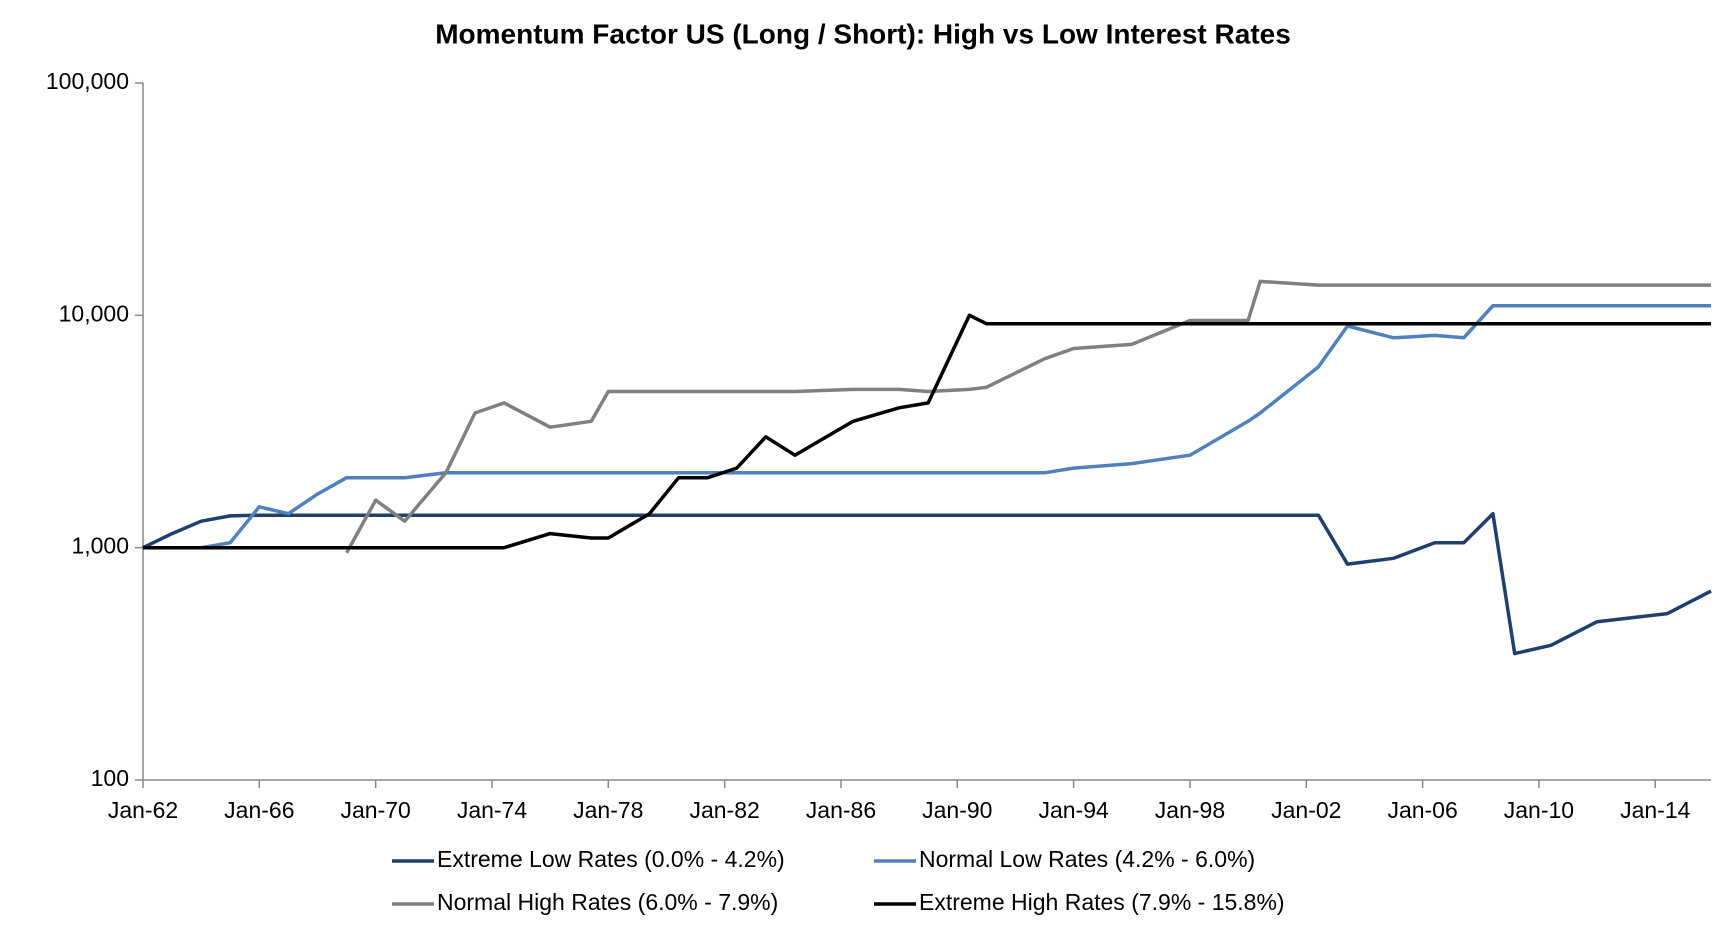 This screenshot has height=930, width=1726. I want to click on x-tick-label: Jan-66, so click(259, 810).